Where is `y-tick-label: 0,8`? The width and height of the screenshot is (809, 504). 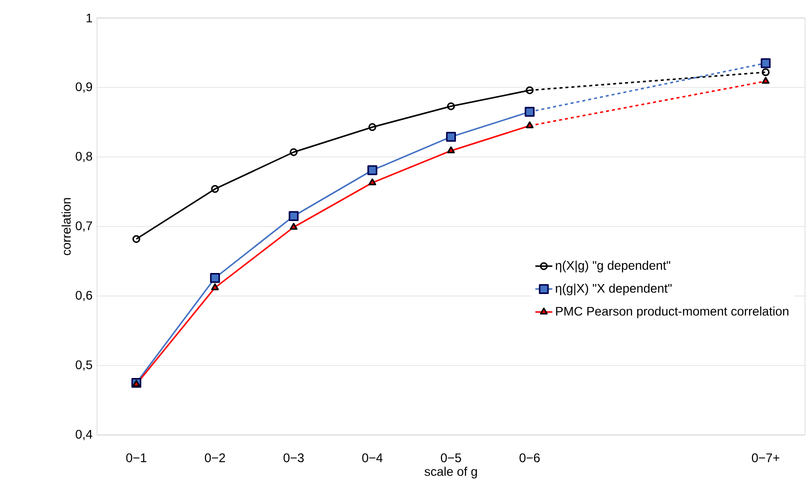
y-tick-label: 0,8 is located at coordinates (84, 157).